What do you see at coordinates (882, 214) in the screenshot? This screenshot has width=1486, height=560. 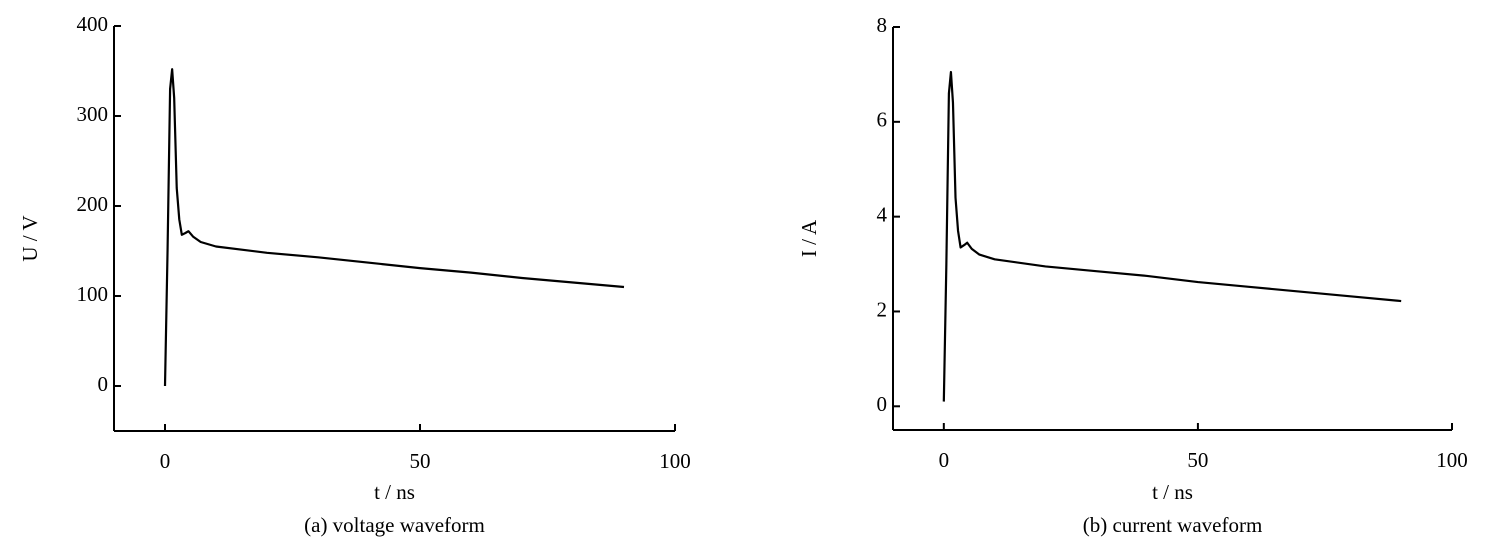 I see `y-tick-label: 4` at bounding box center [882, 214].